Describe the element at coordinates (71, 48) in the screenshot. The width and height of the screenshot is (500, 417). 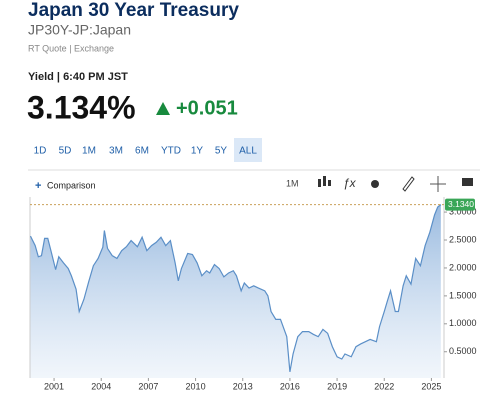
I see `source: RT Quote | Exchange` at that location.